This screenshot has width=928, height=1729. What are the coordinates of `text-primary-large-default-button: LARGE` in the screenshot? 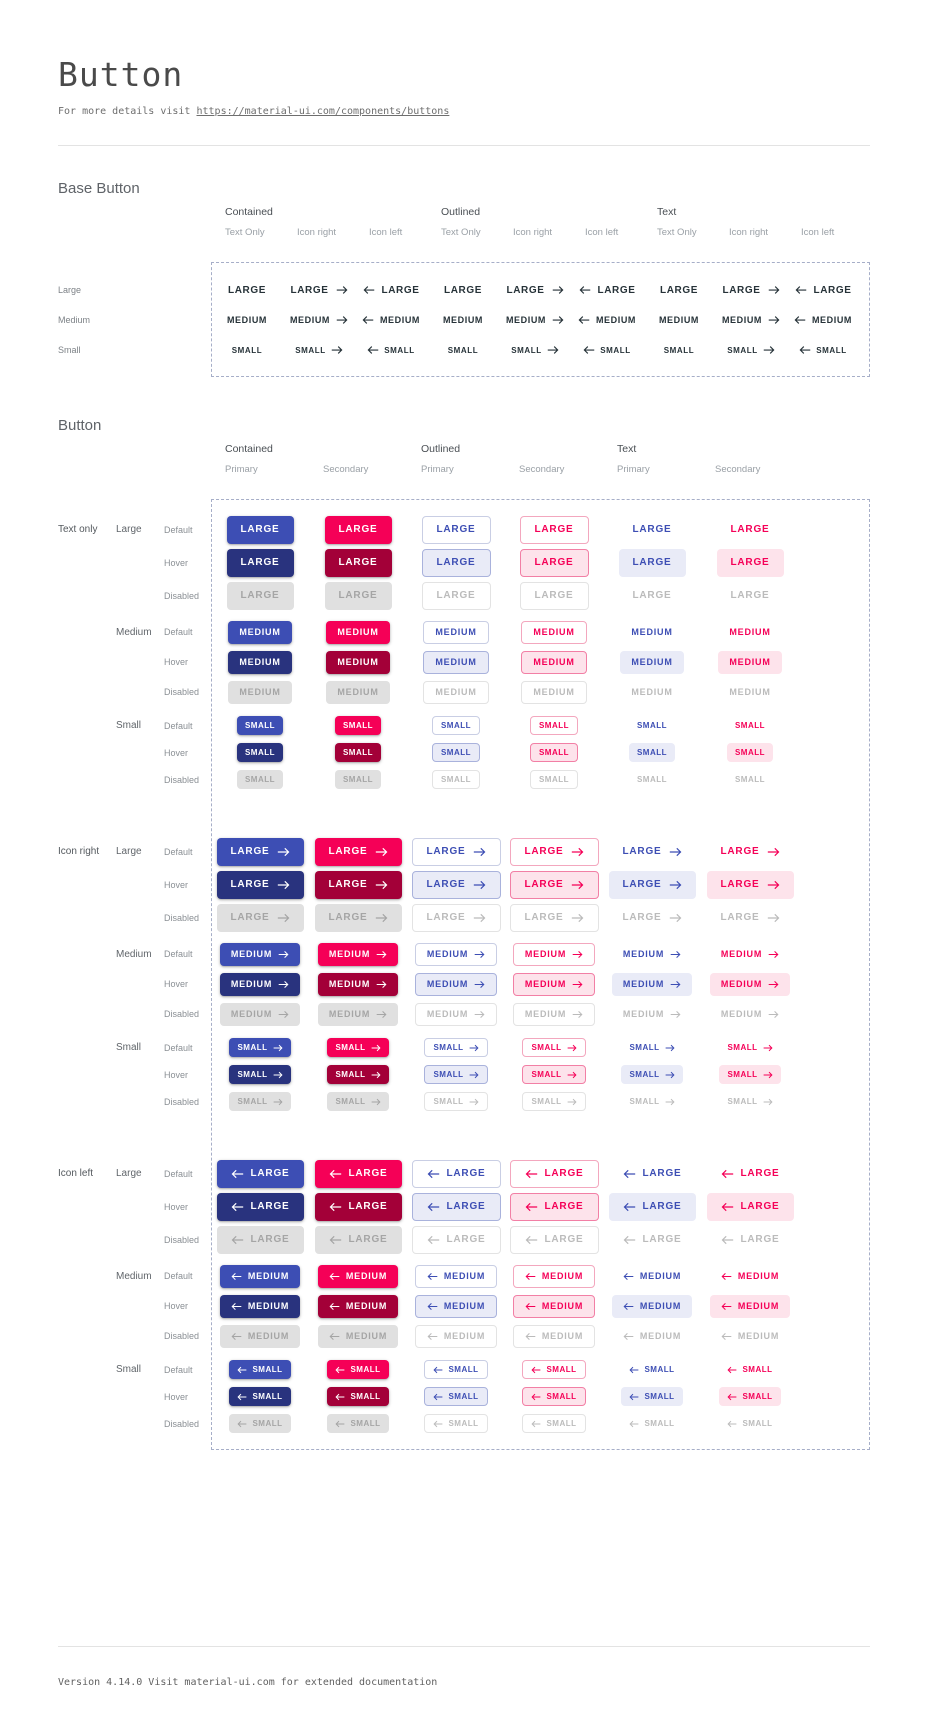 It's located at (652, 852).